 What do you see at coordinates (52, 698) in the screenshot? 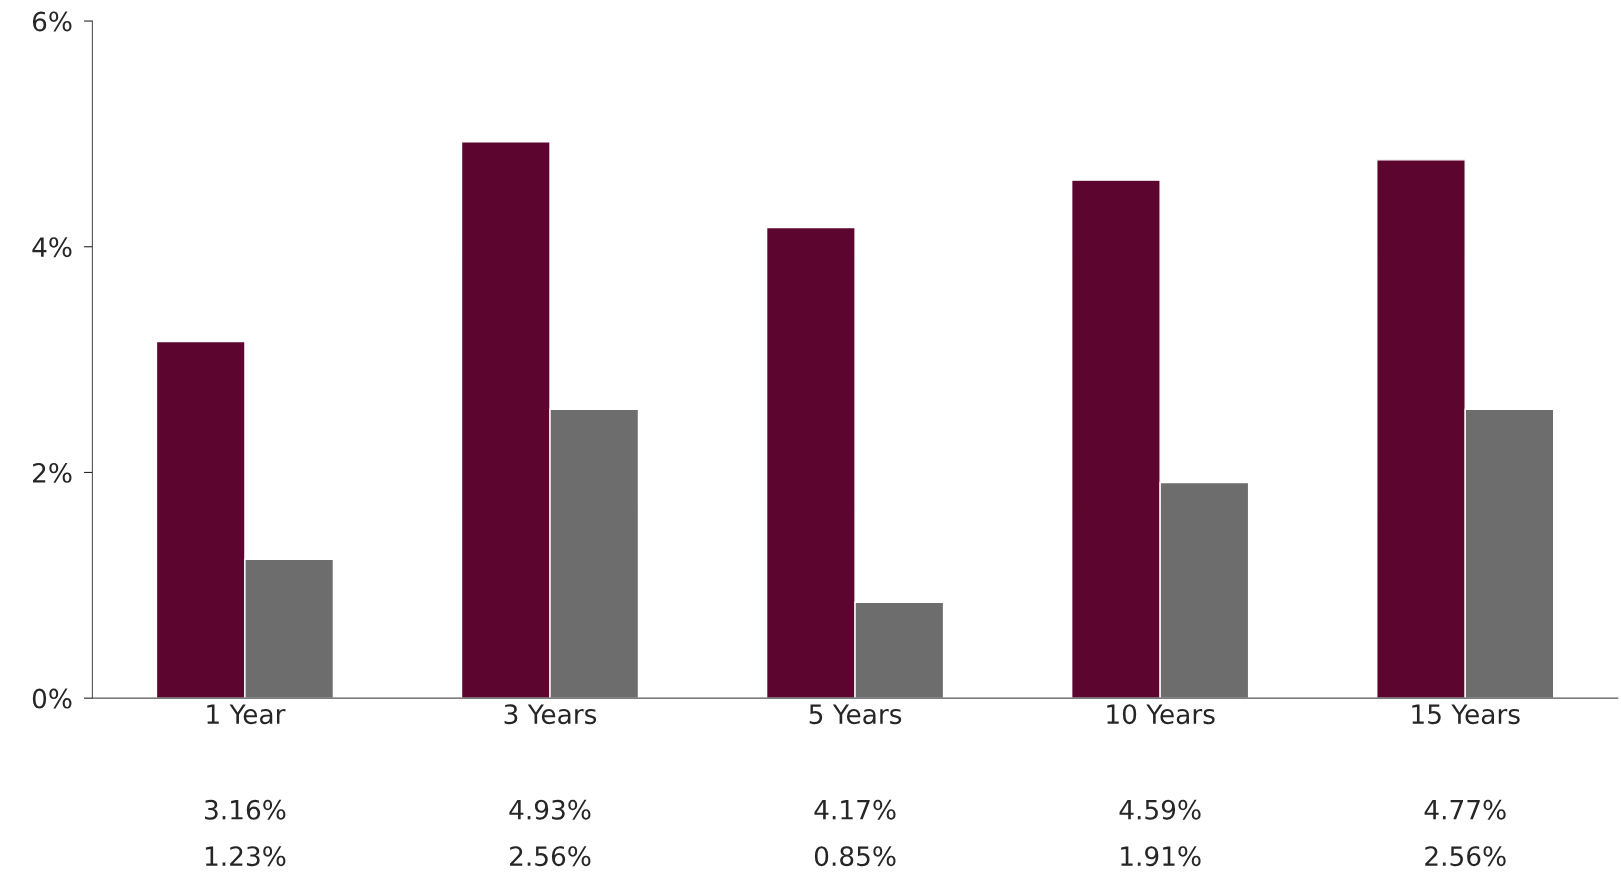
I see `y-tick-label: 0%` at bounding box center [52, 698].